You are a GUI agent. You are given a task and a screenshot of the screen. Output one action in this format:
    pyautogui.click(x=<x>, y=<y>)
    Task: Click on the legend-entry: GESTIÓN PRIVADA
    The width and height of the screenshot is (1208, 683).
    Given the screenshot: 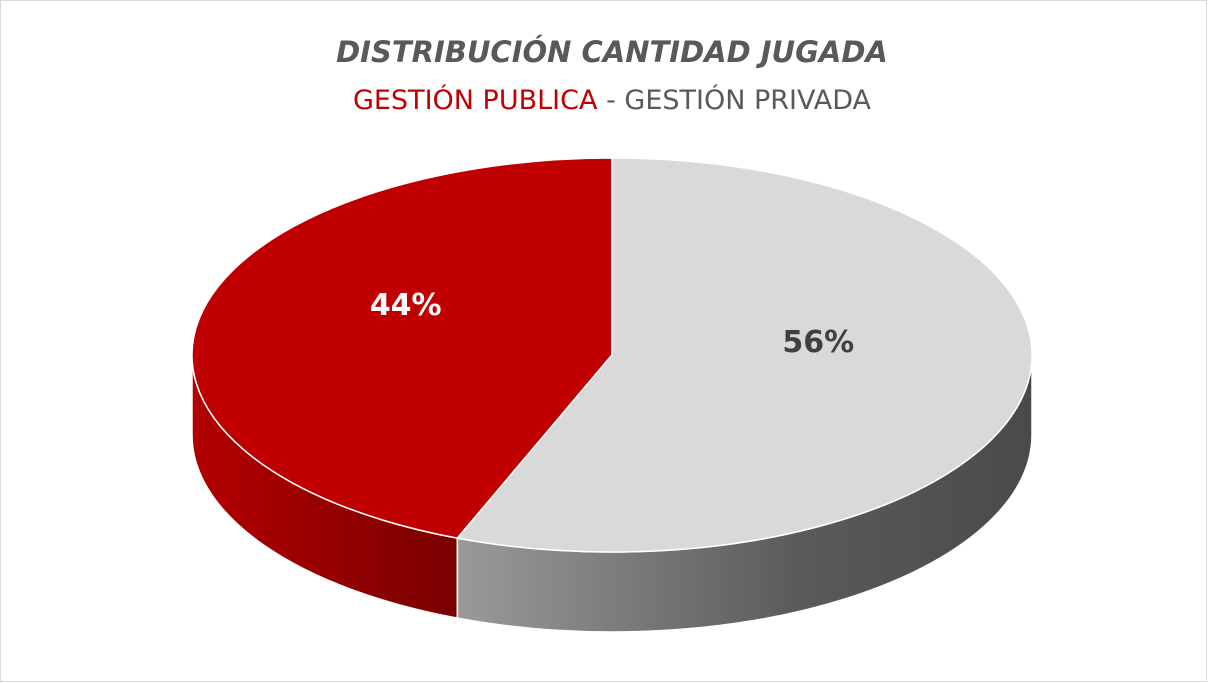 What is the action you would take?
    pyautogui.click(x=747, y=100)
    